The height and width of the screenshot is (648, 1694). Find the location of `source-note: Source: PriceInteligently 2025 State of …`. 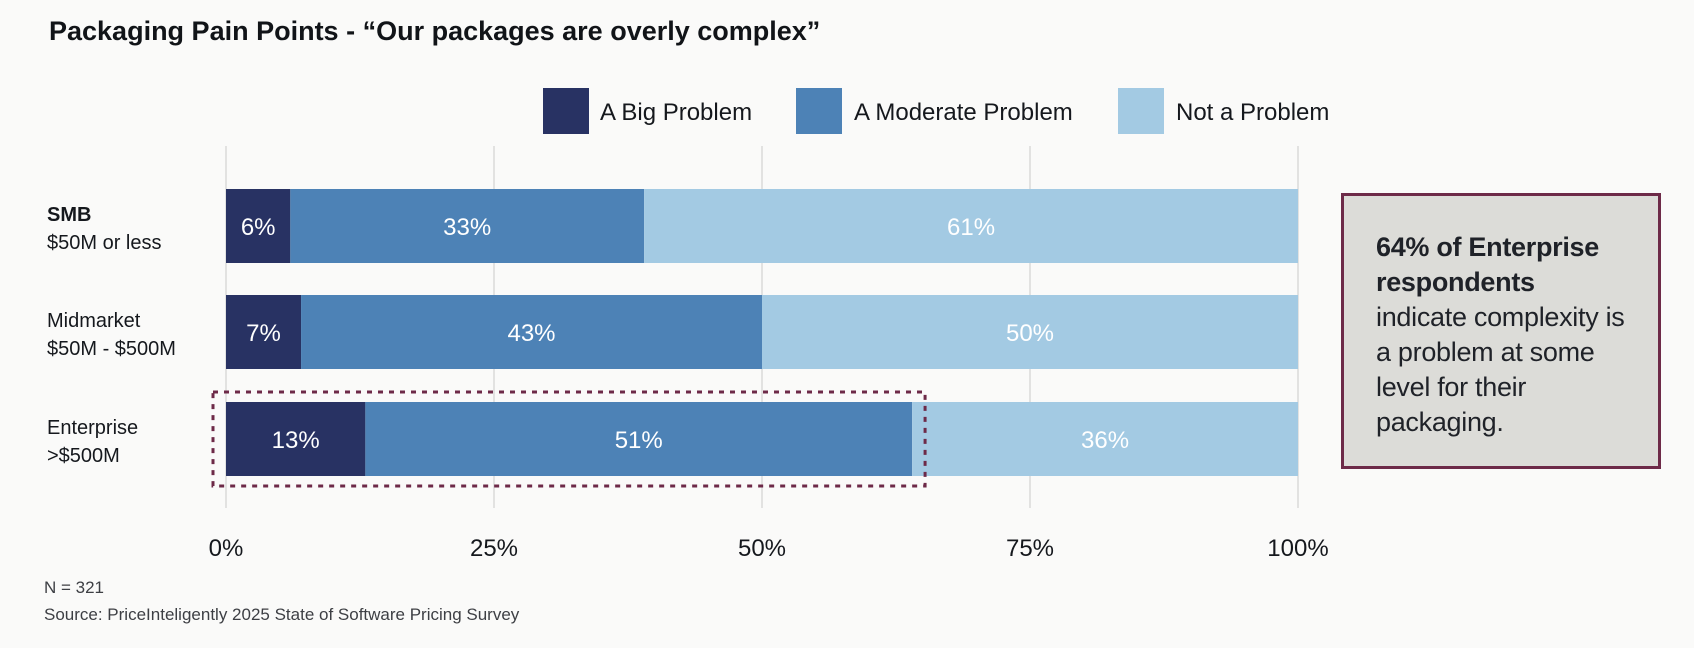

source-note: Source: PriceInteligently 2025 State of … is located at coordinates (282, 614).